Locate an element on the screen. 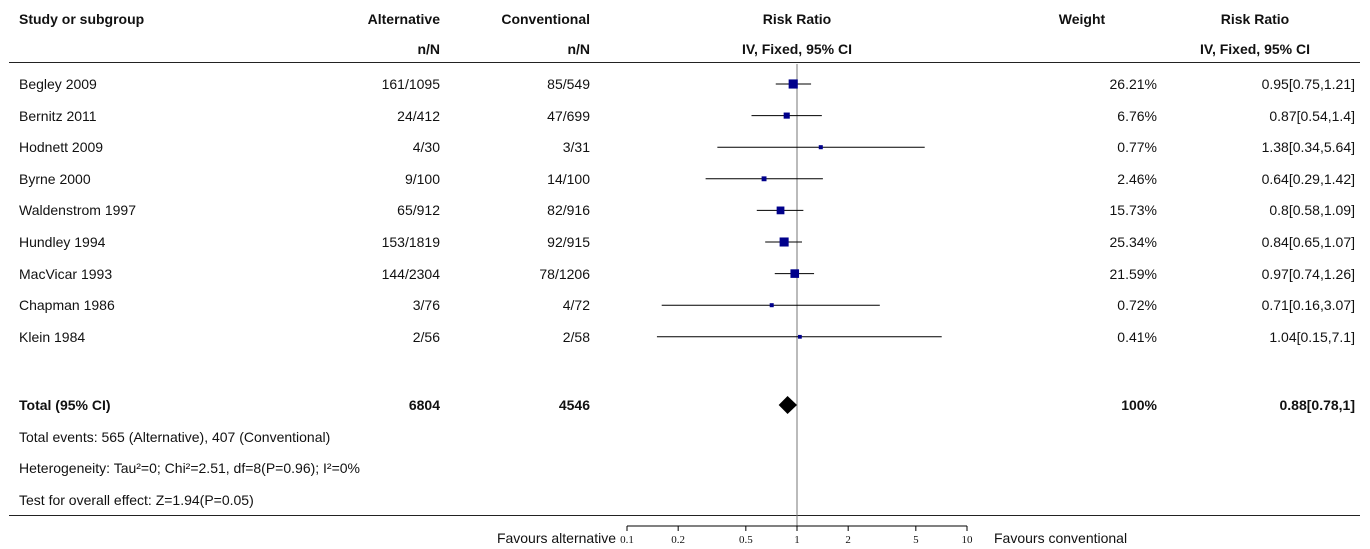 This screenshot has width=1370, height=549. study-weight: 6.76% is located at coordinates (1137, 115).